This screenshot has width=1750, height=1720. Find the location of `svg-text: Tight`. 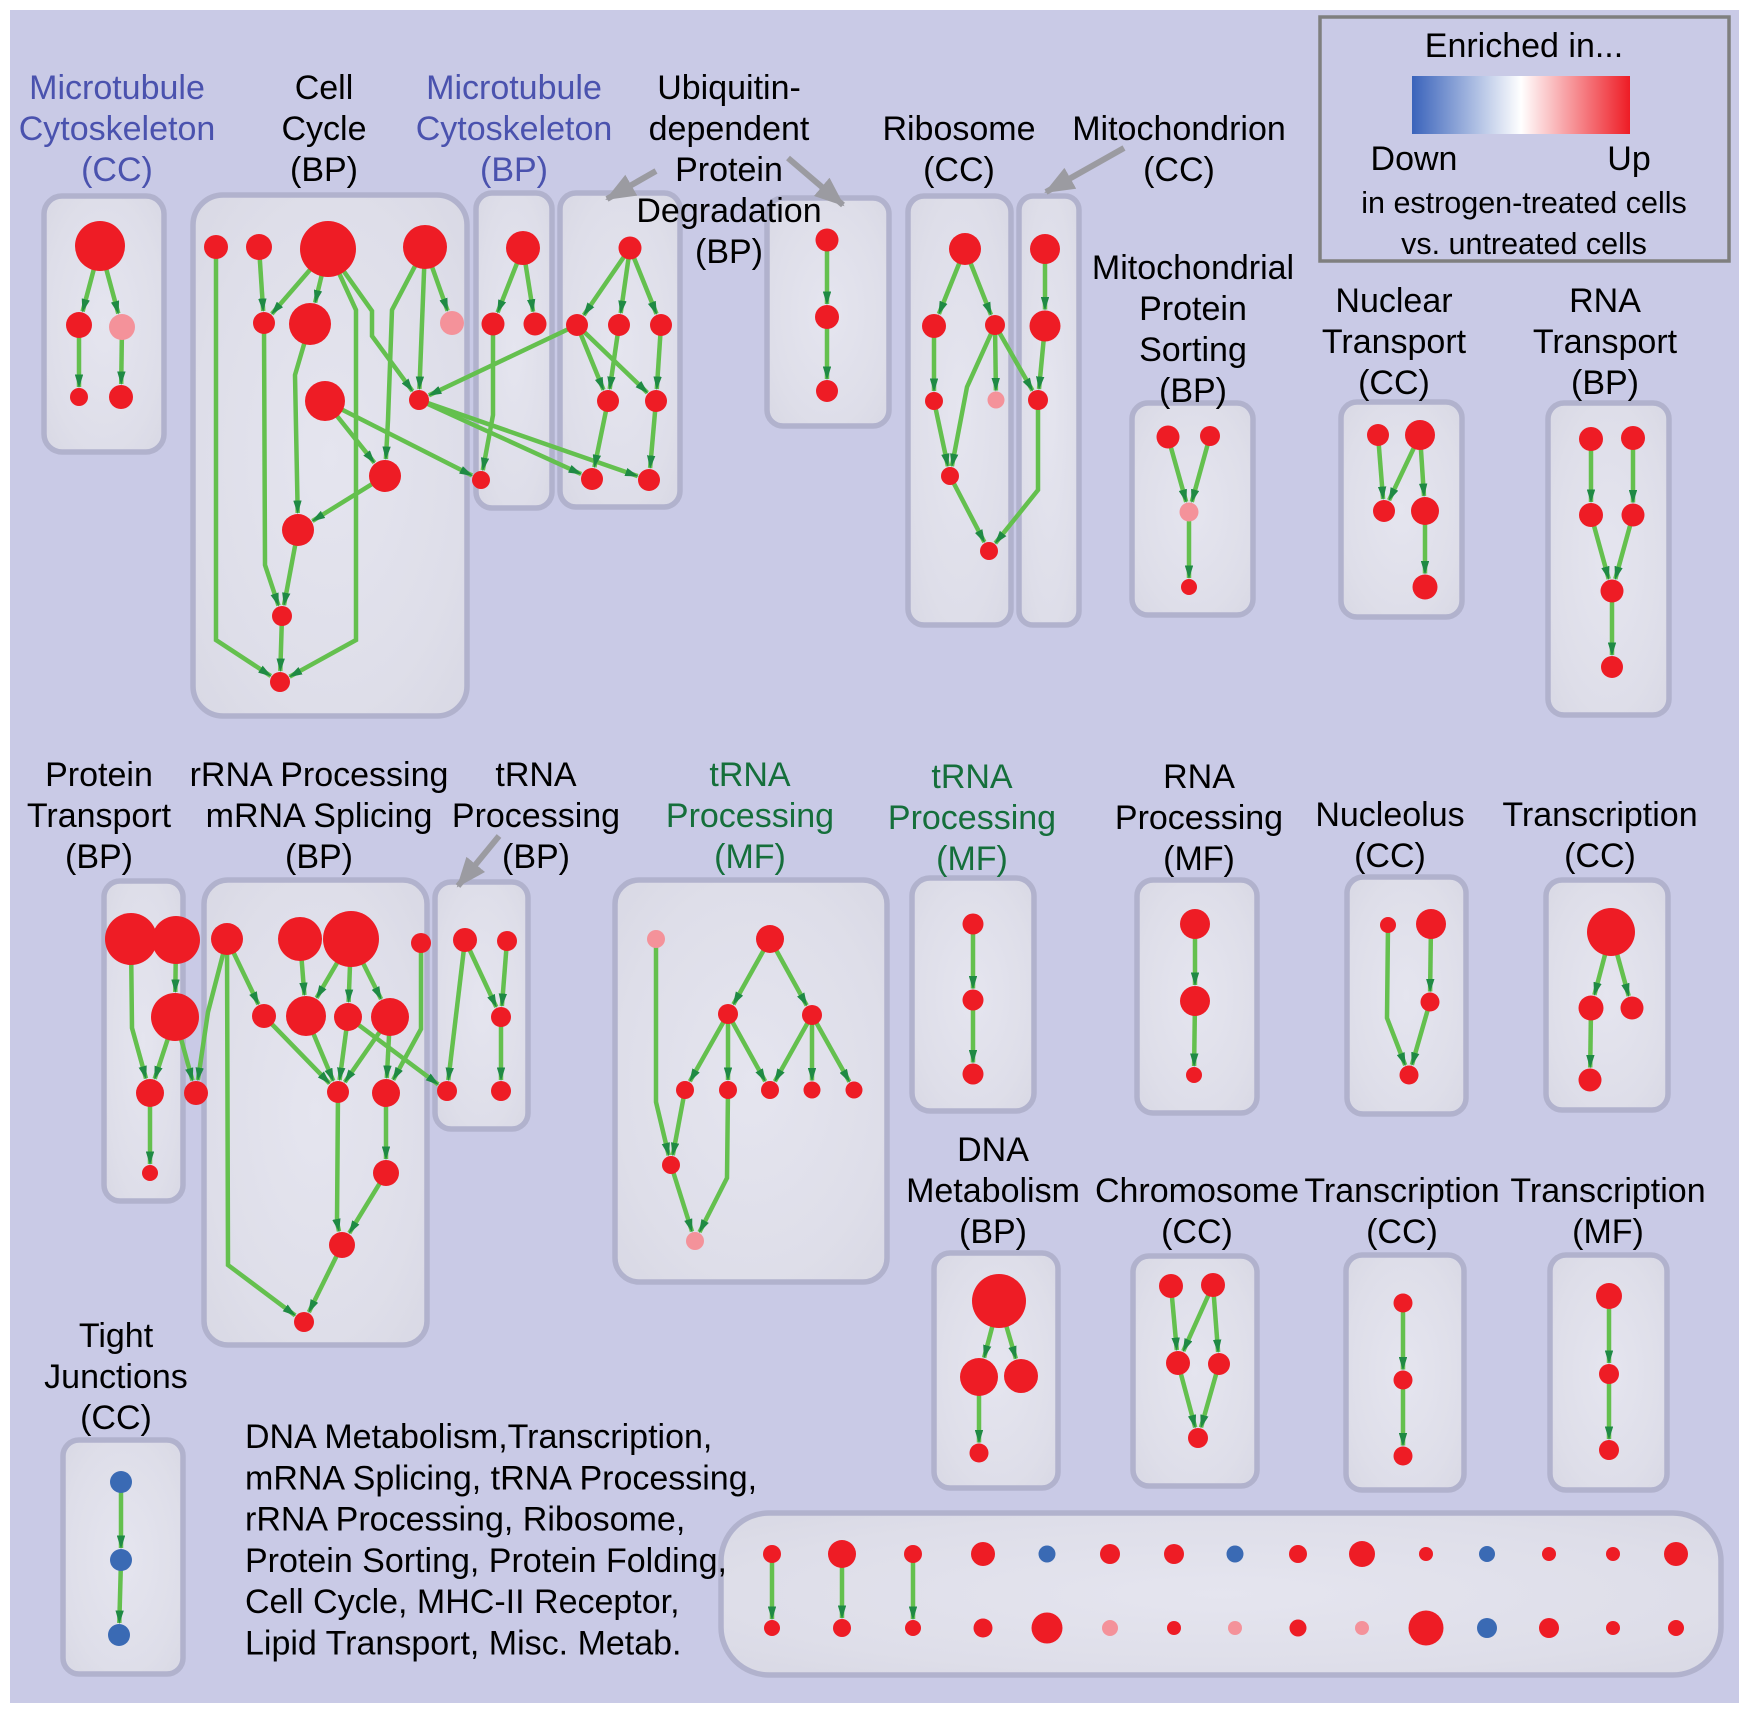

svg-text: Tight is located at coordinates (116, 1336).